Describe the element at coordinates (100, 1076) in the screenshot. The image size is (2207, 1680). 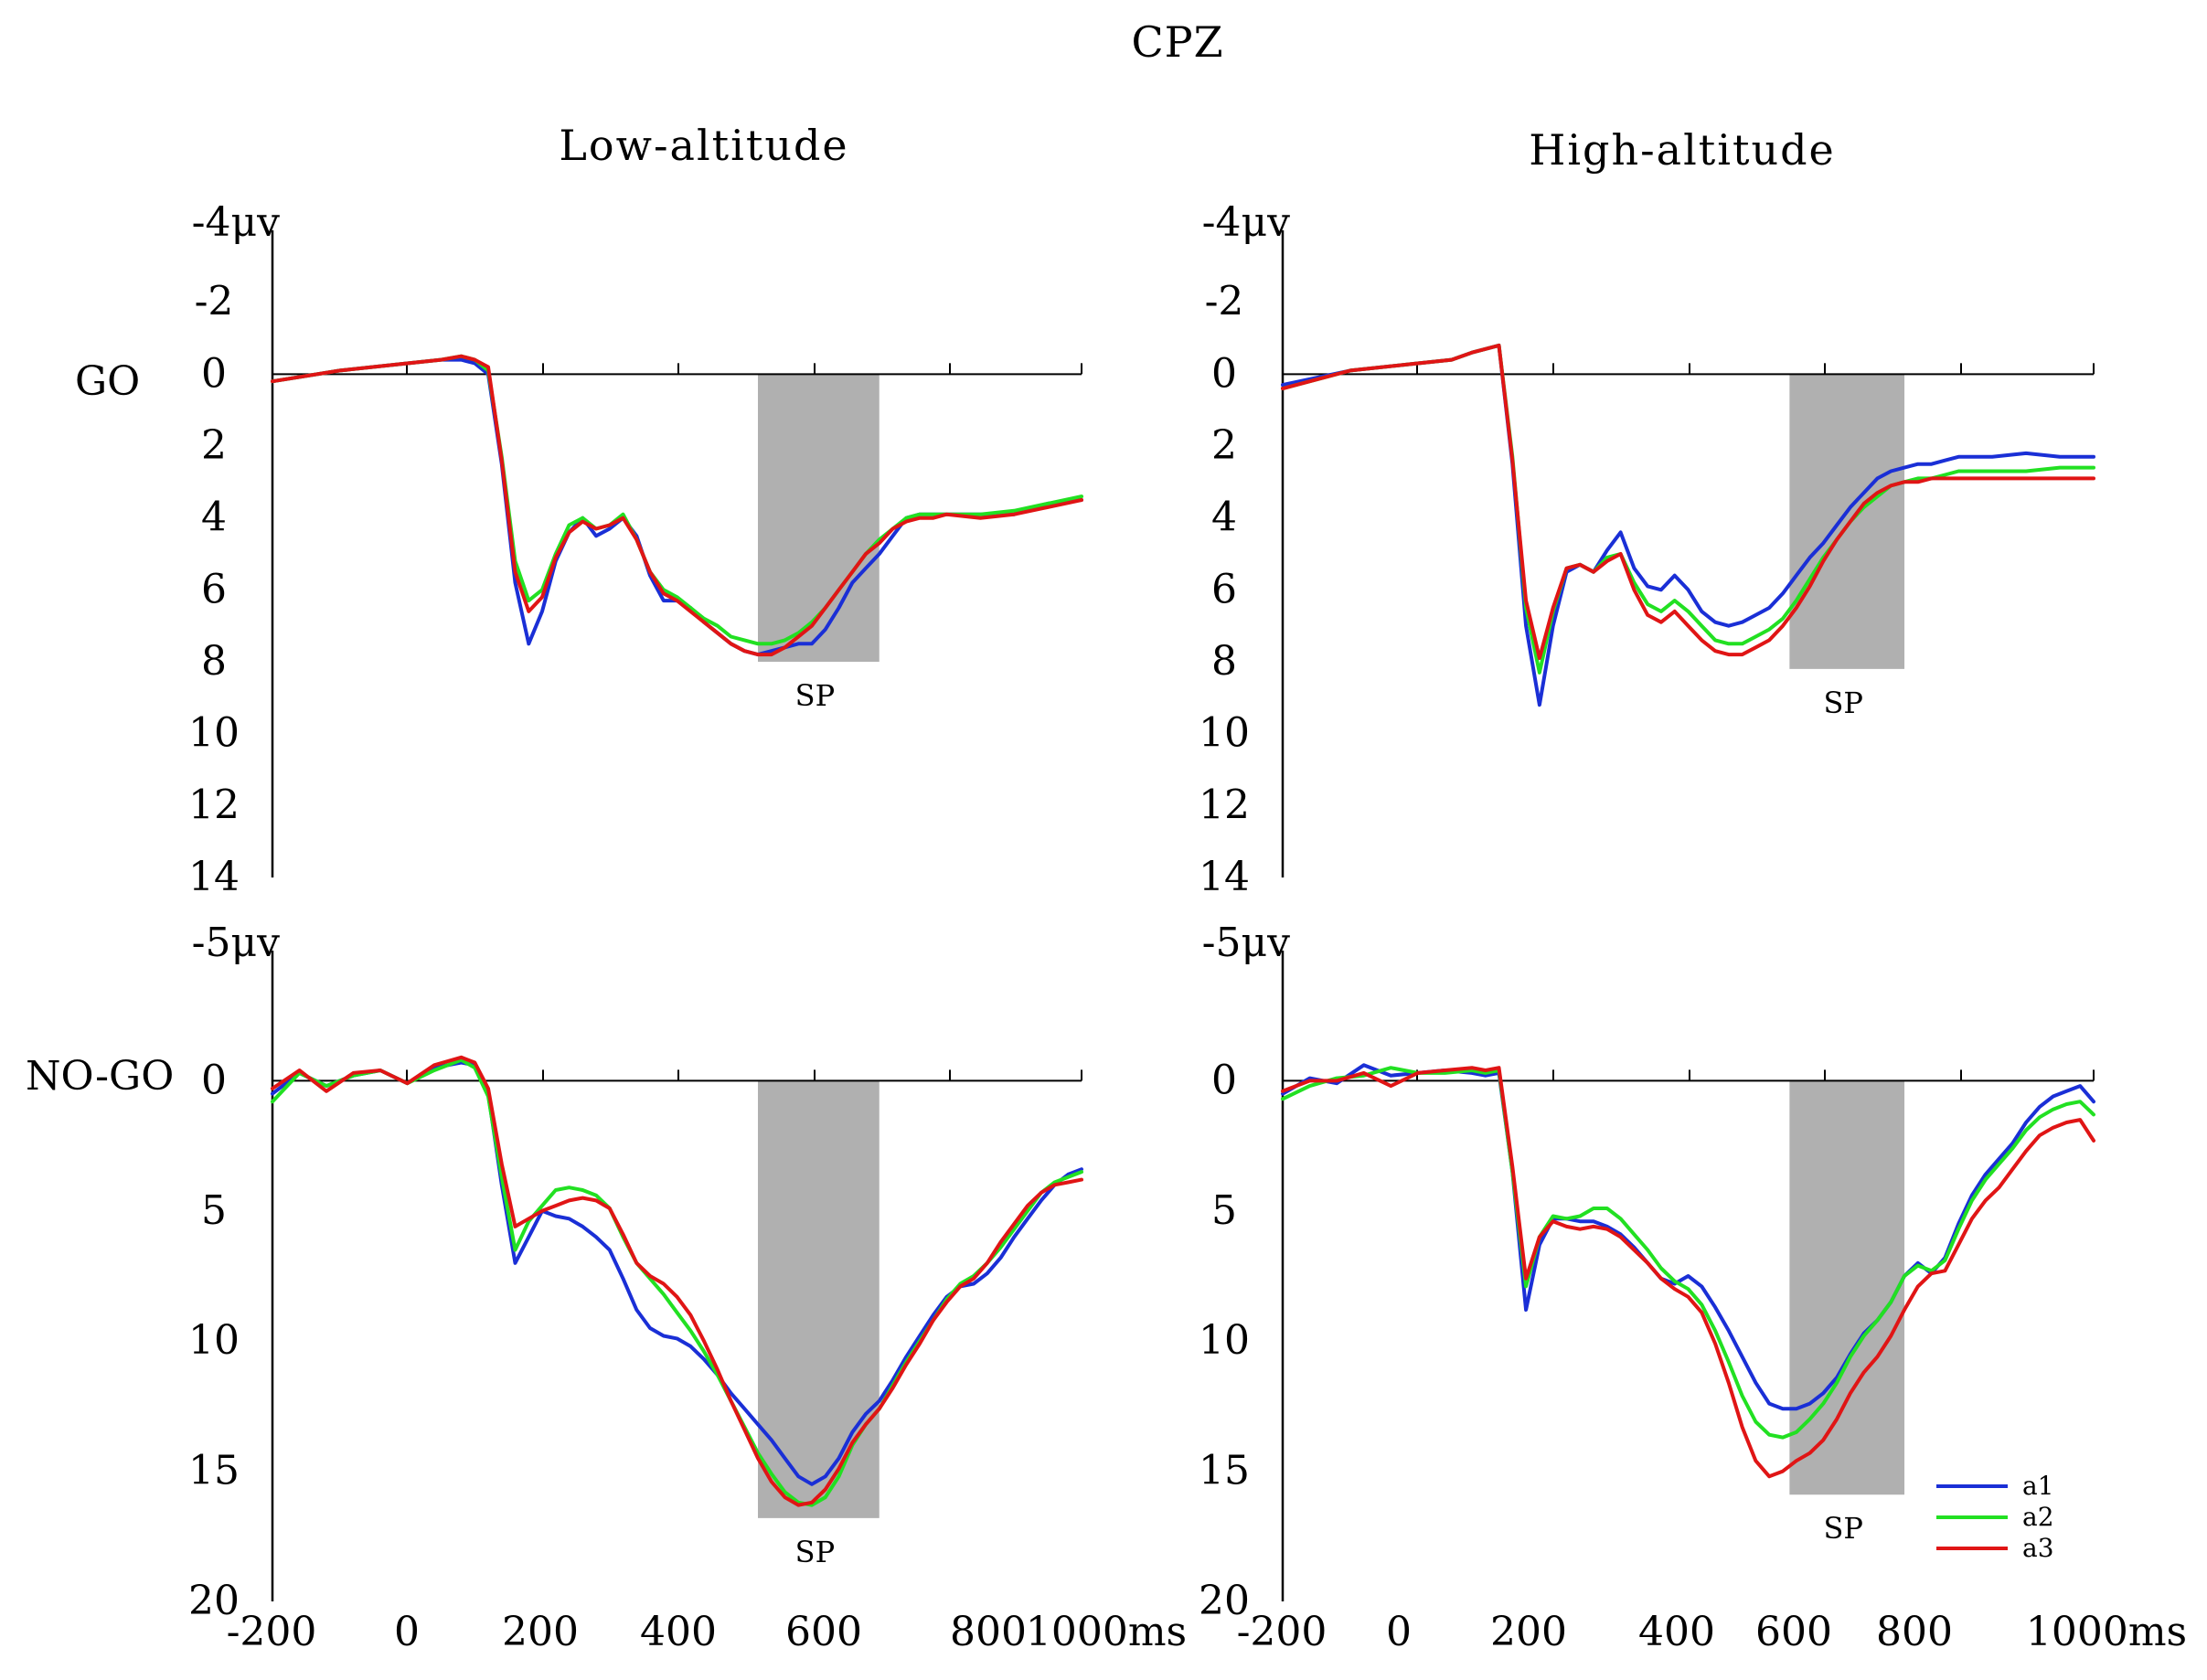
I see `row-label-nogo-low: NO-GO` at that location.